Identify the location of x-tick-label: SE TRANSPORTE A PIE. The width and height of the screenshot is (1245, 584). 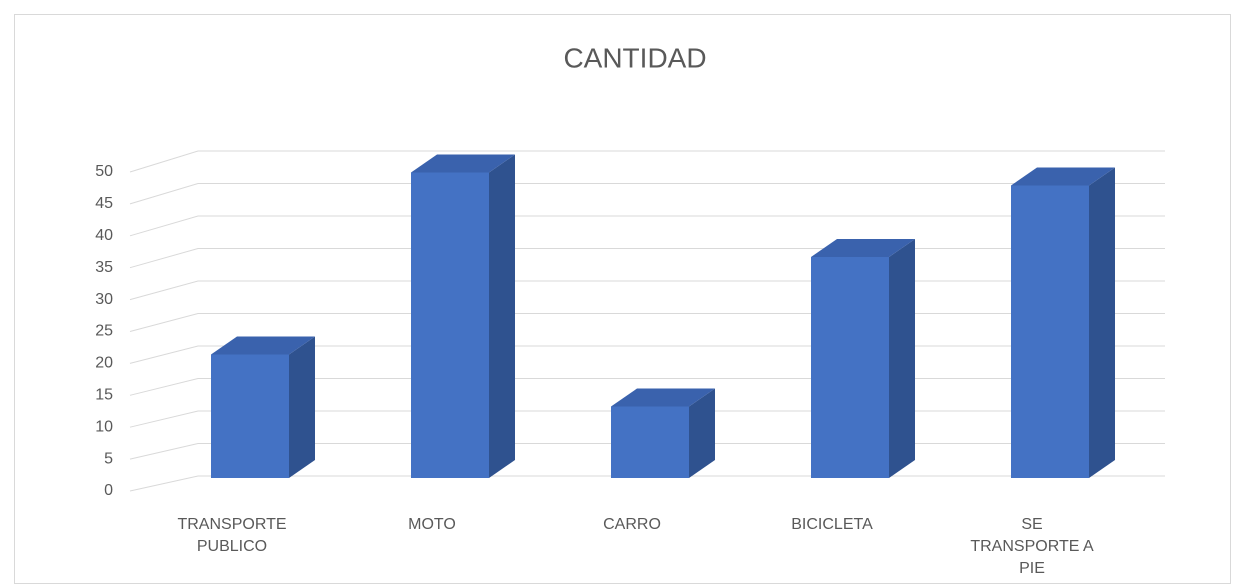
(1032, 546).